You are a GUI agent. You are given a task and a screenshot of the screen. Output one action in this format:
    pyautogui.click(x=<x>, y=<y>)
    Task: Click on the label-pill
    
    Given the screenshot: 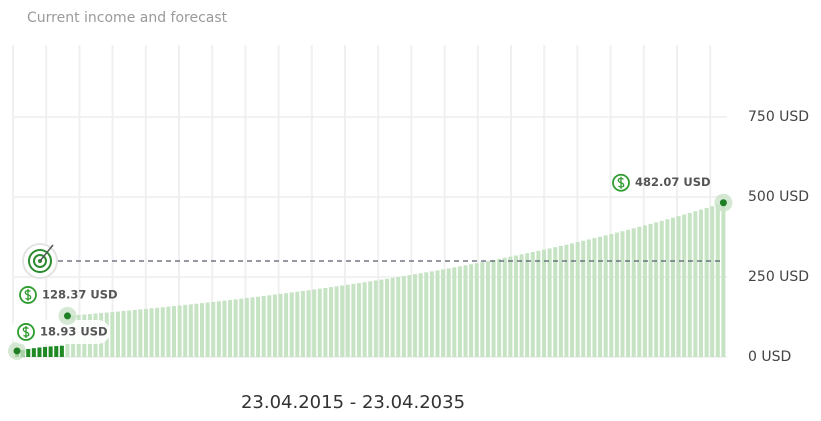 What is the action you would take?
    pyautogui.click(x=60, y=331)
    